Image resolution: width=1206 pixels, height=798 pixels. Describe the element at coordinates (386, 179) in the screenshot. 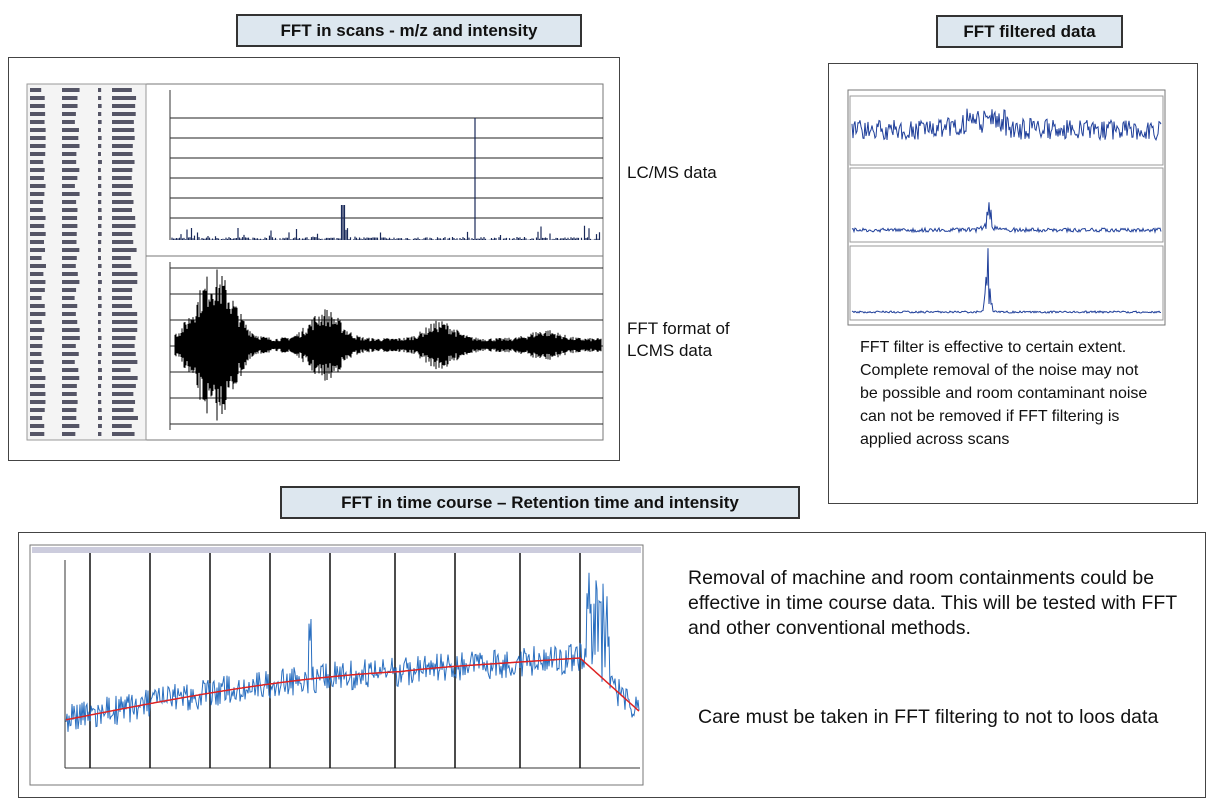

I see `spectrum` at that location.